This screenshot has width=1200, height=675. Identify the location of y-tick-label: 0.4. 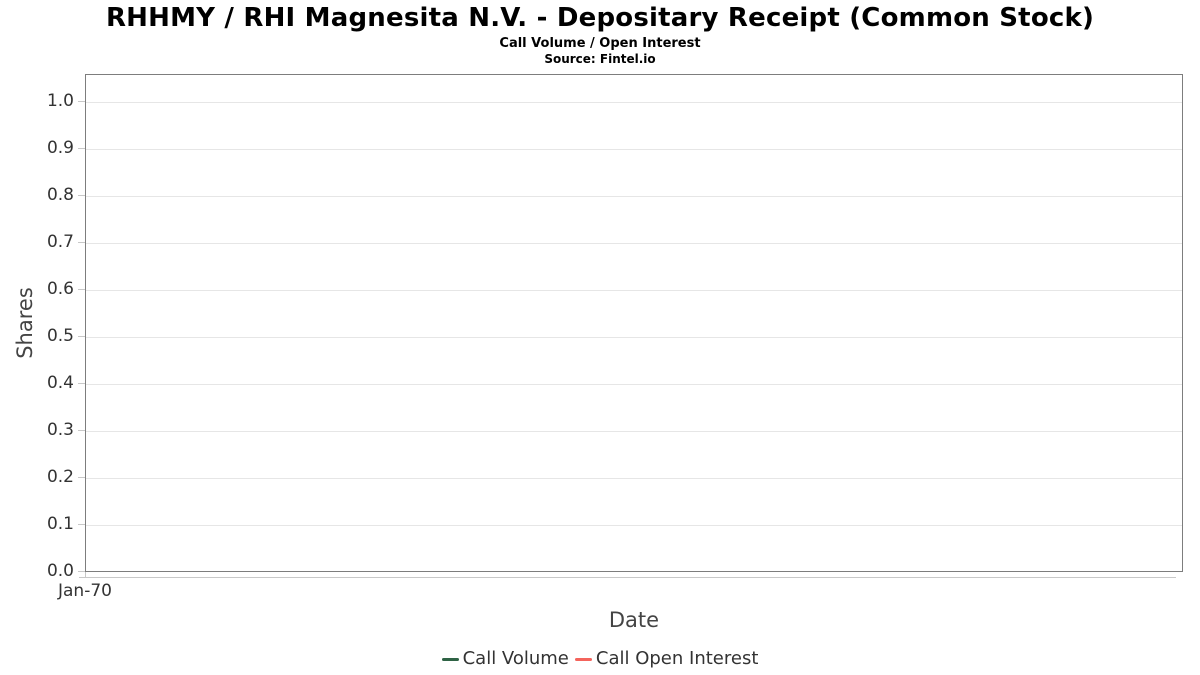
(60, 383).